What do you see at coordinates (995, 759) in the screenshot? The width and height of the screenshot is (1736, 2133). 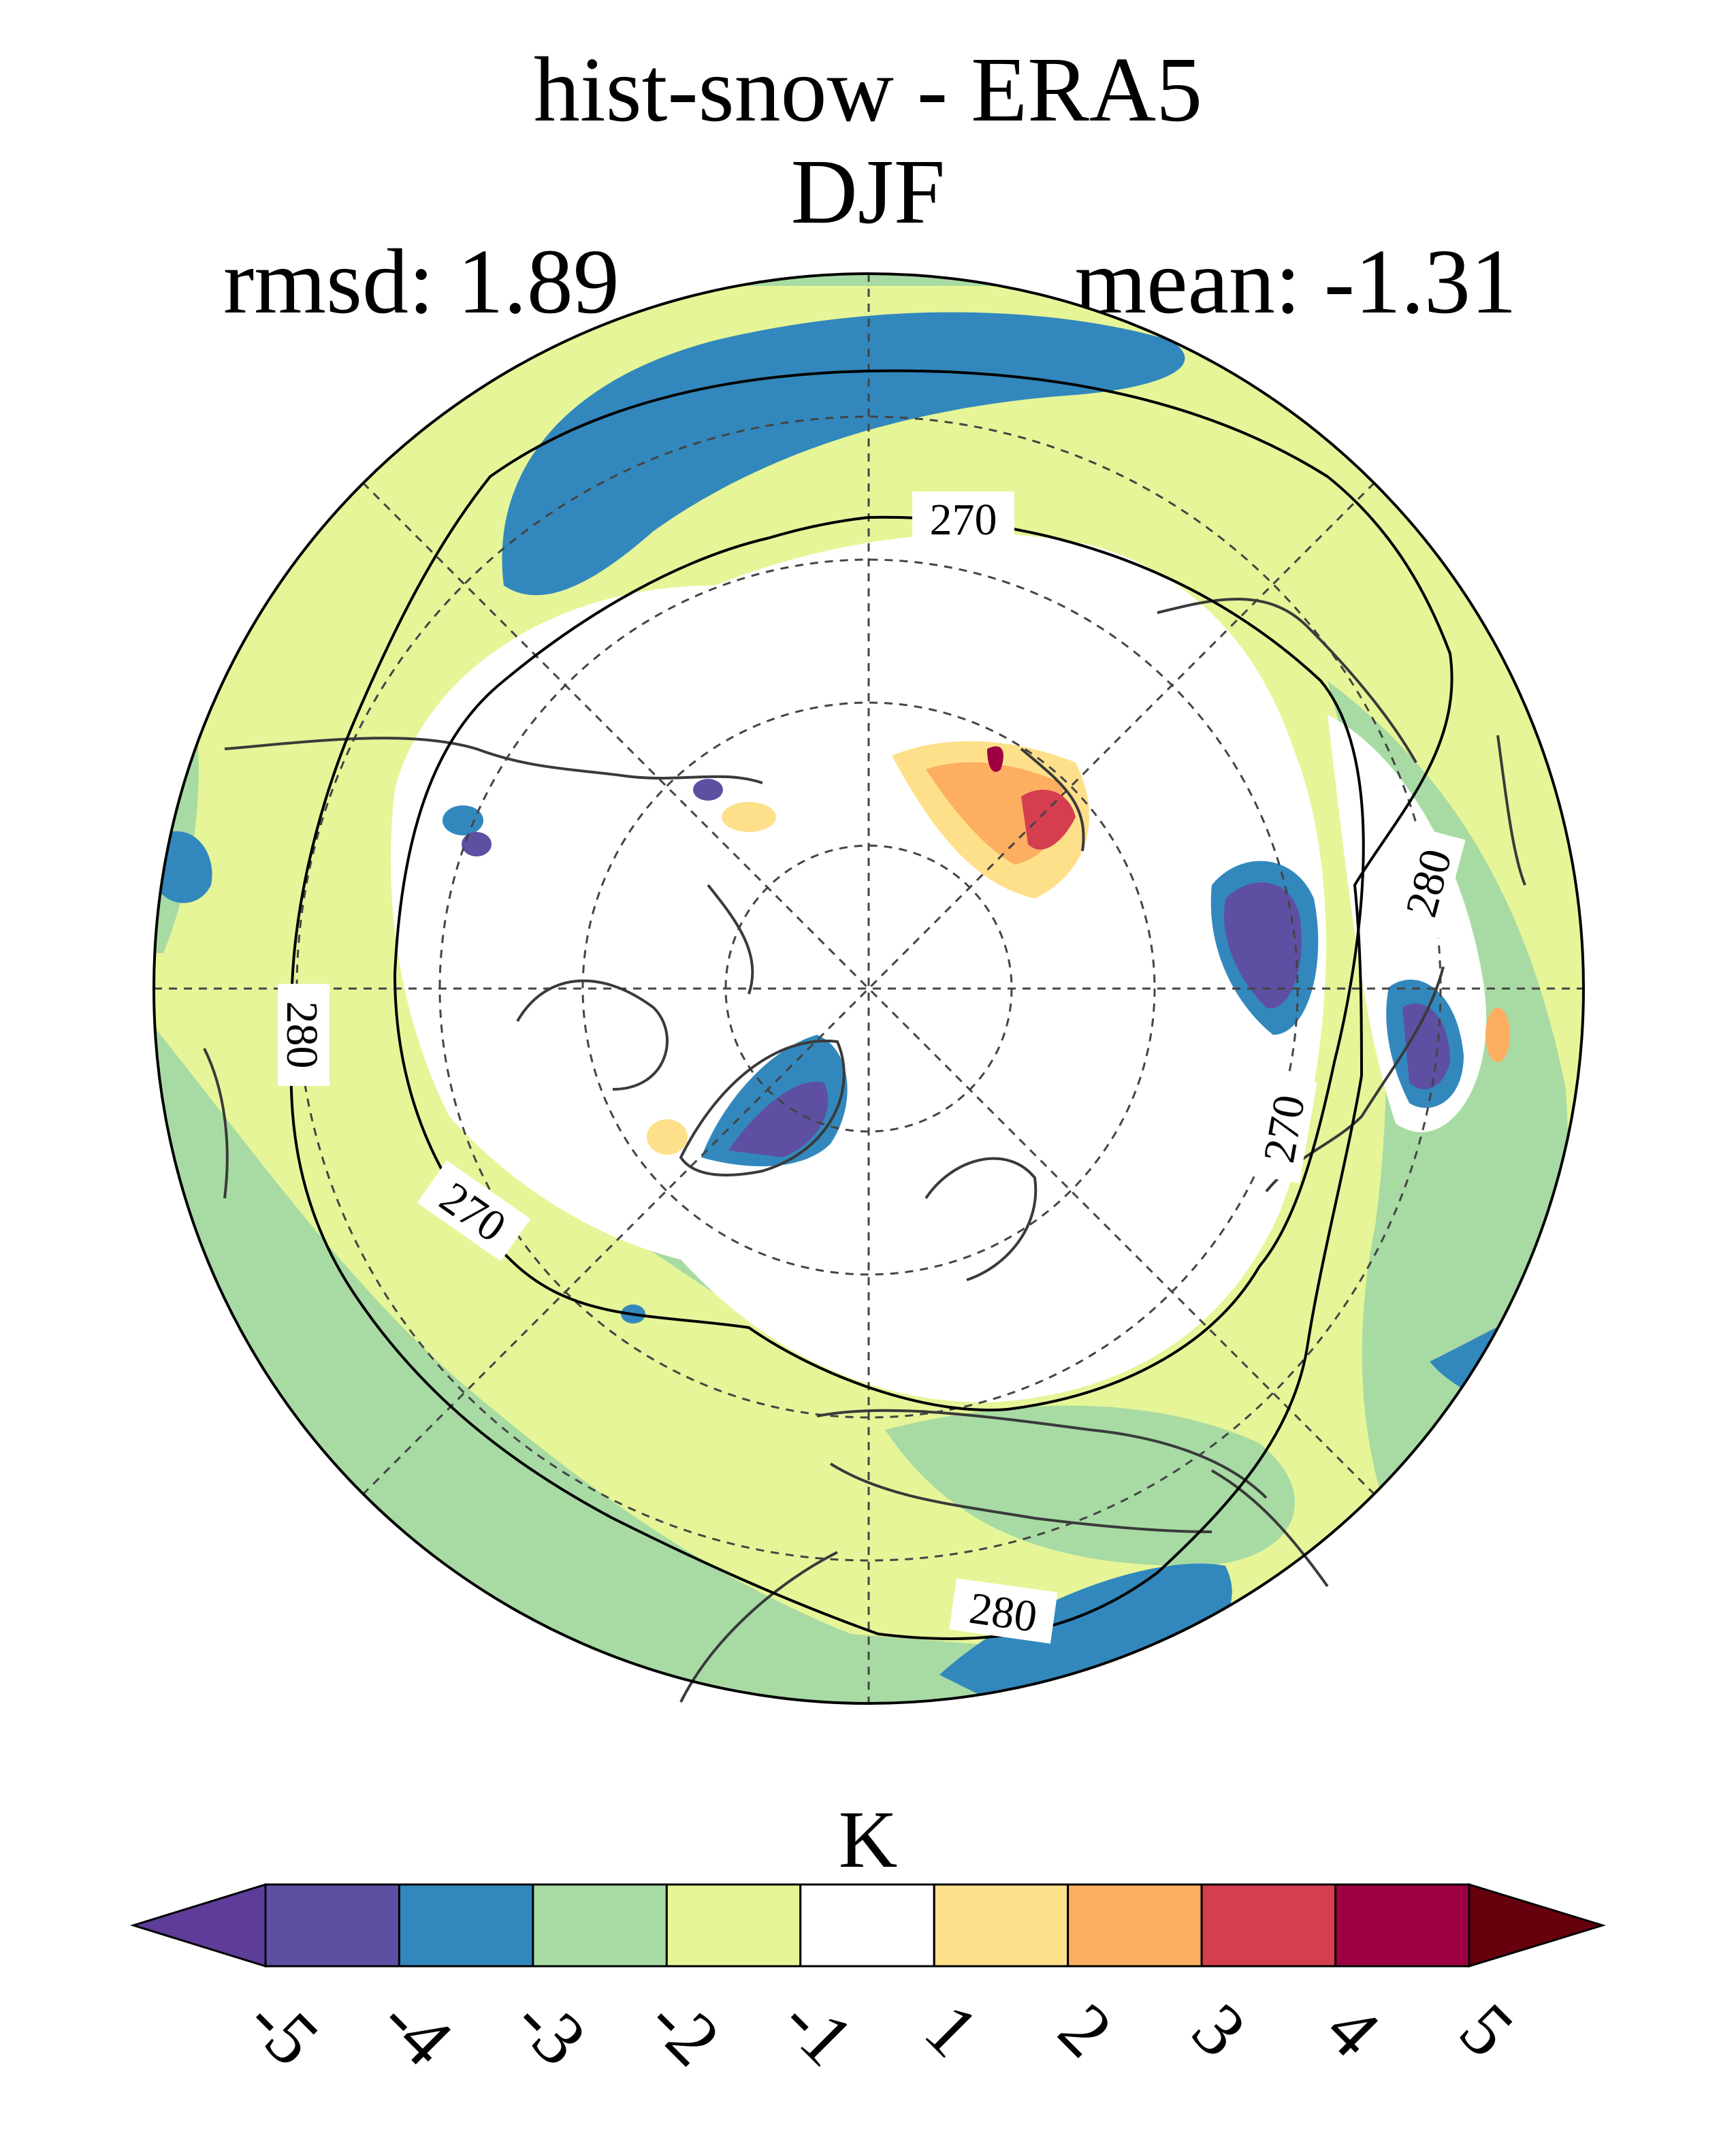 I see `positive-anomaly-darkred` at bounding box center [995, 759].